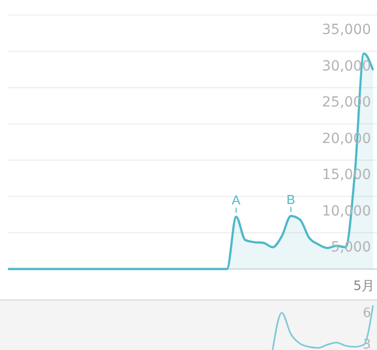 Image resolution: width=377 pixels, height=350 pixels. What do you see at coordinates (366, 344) in the screenshot?
I see `y-tick-label: 3` at bounding box center [366, 344].